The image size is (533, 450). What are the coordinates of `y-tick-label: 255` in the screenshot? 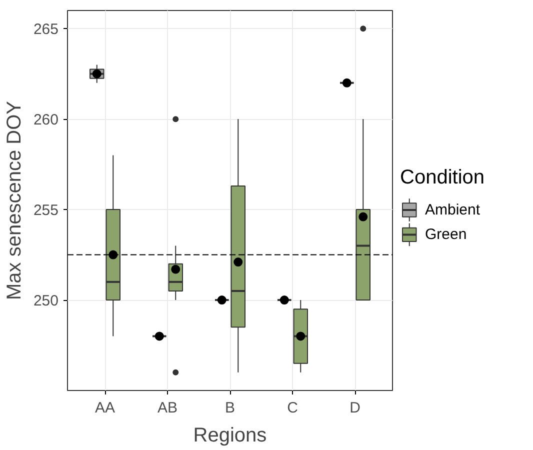 It's located at (46, 211).